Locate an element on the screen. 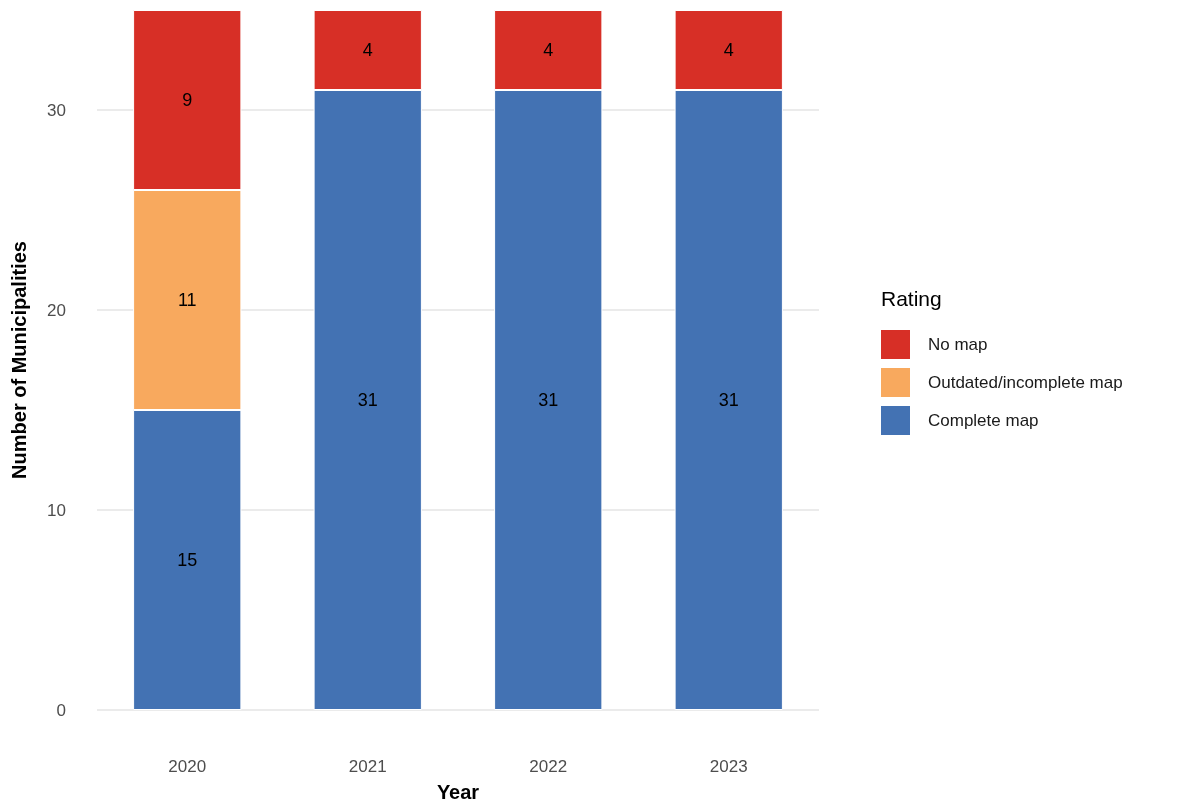  x-tick-label: 2021 is located at coordinates (367, 766).